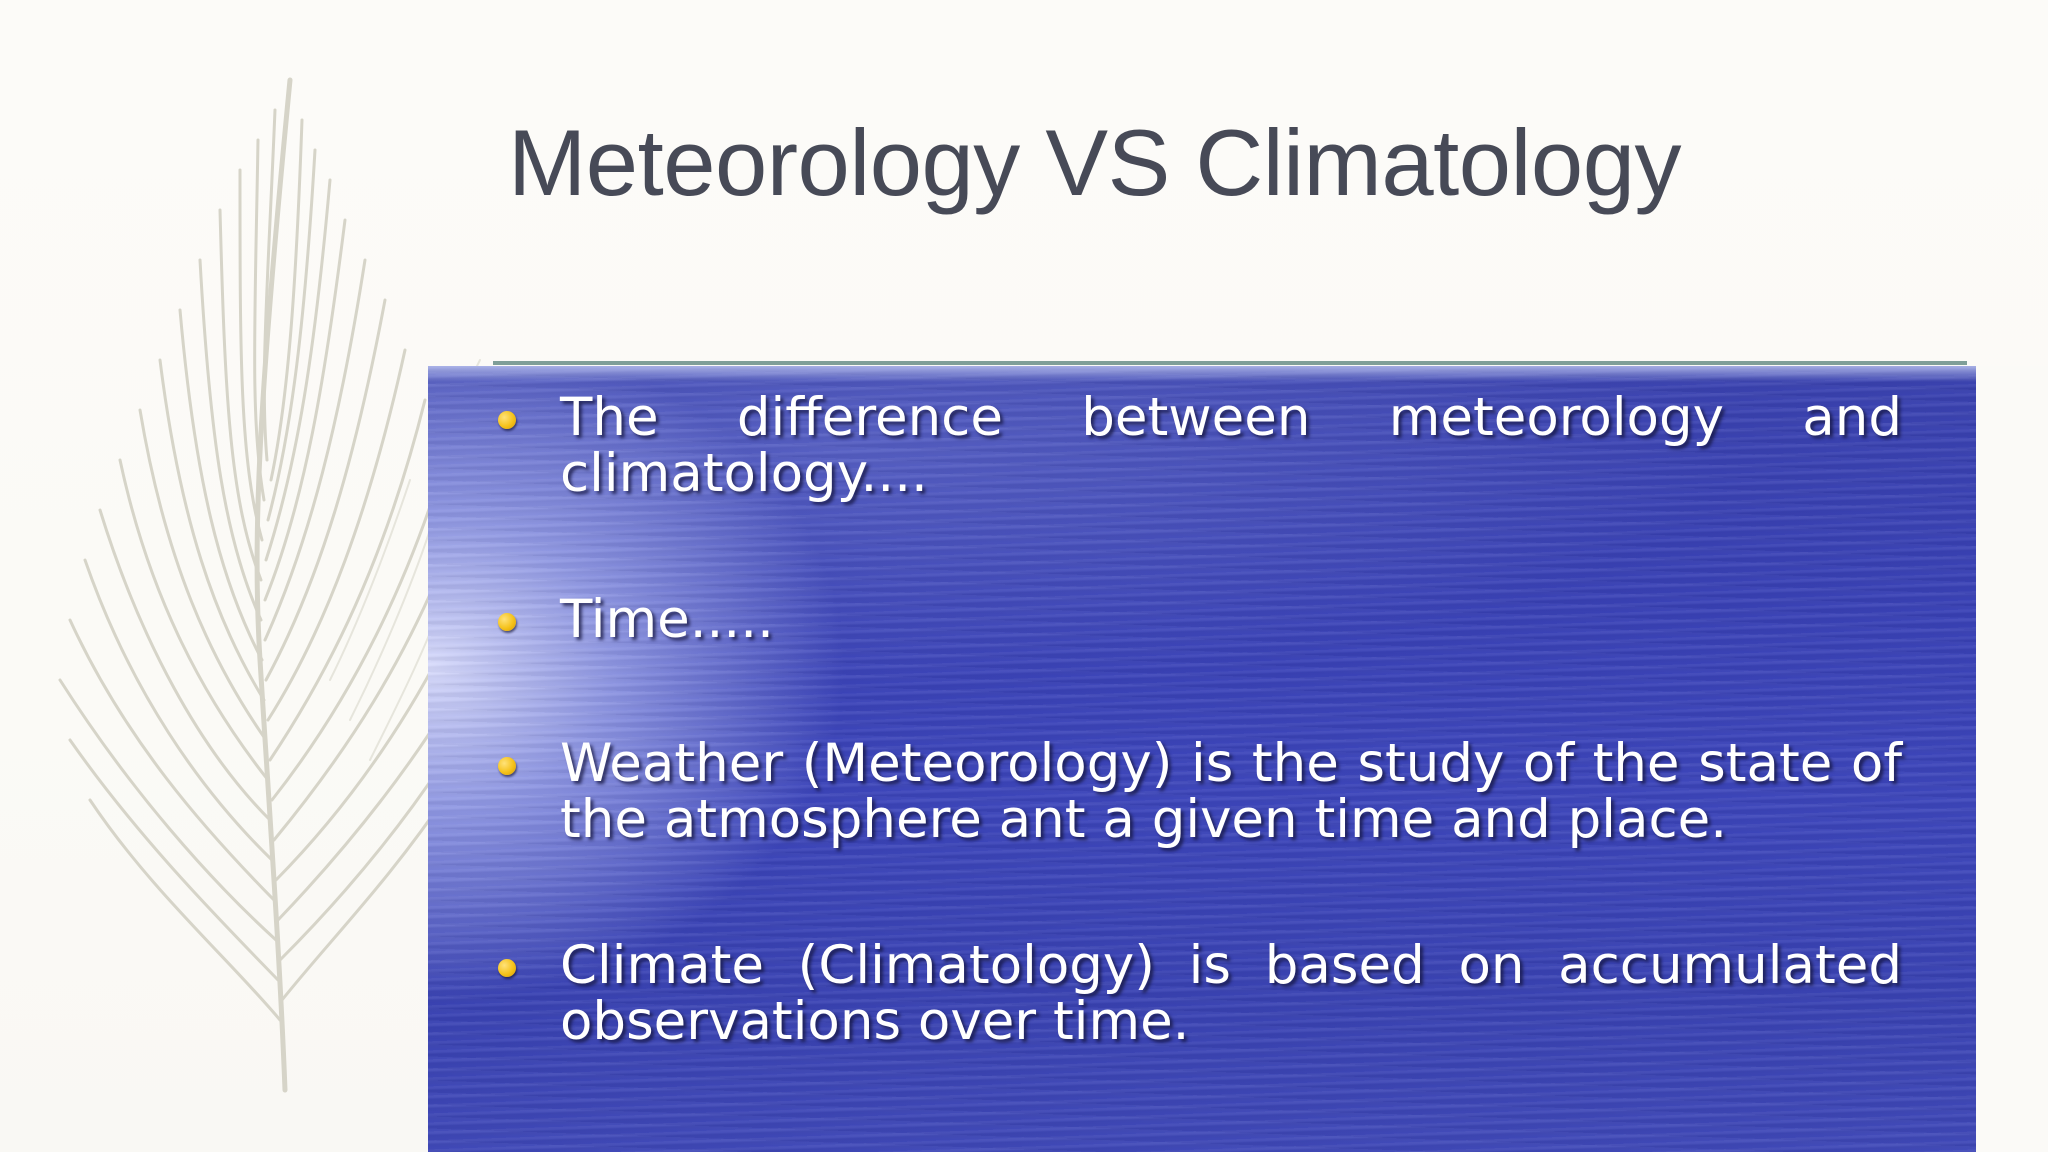 The height and width of the screenshot is (1152, 2048). Describe the element at coordinates (2012, 759) in the screenshot. I see `slide-right-margin` at that location.